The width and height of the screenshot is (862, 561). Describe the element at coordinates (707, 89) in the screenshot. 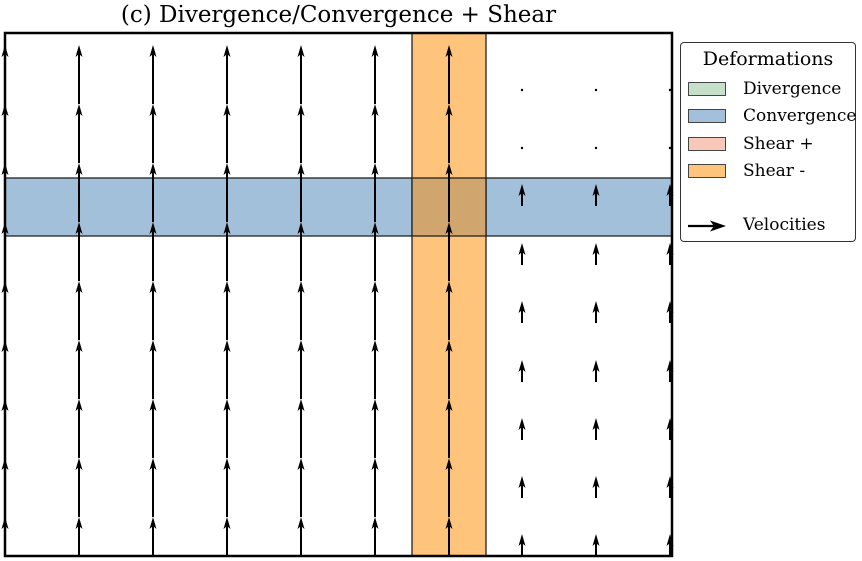

I see `divergence-swatch` at that location.